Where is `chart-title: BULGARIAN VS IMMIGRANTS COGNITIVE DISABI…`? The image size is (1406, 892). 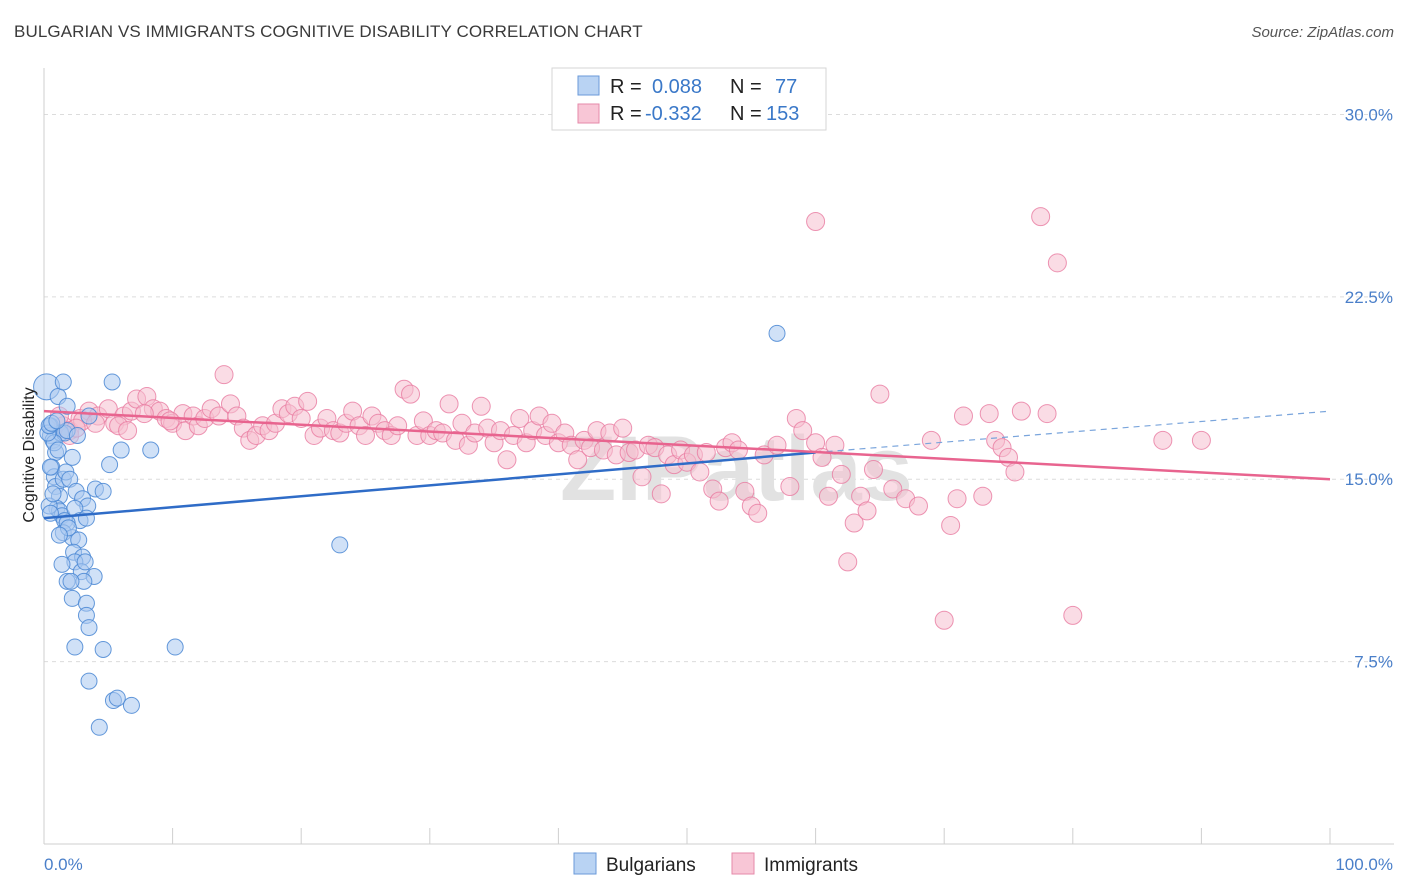
chart-title: BULGARIAN VS IMMIGRANTS COGNITIVE DISABI… is located at coordinates (328, 31).